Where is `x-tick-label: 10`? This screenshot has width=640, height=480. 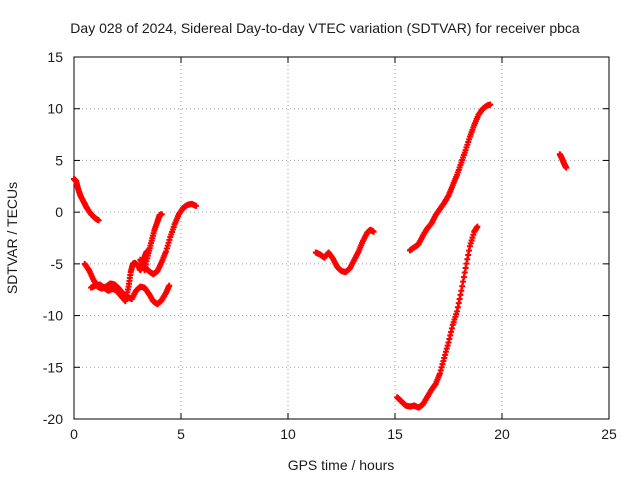
x-tick-label: 10 is located at coordinates (288, 434).